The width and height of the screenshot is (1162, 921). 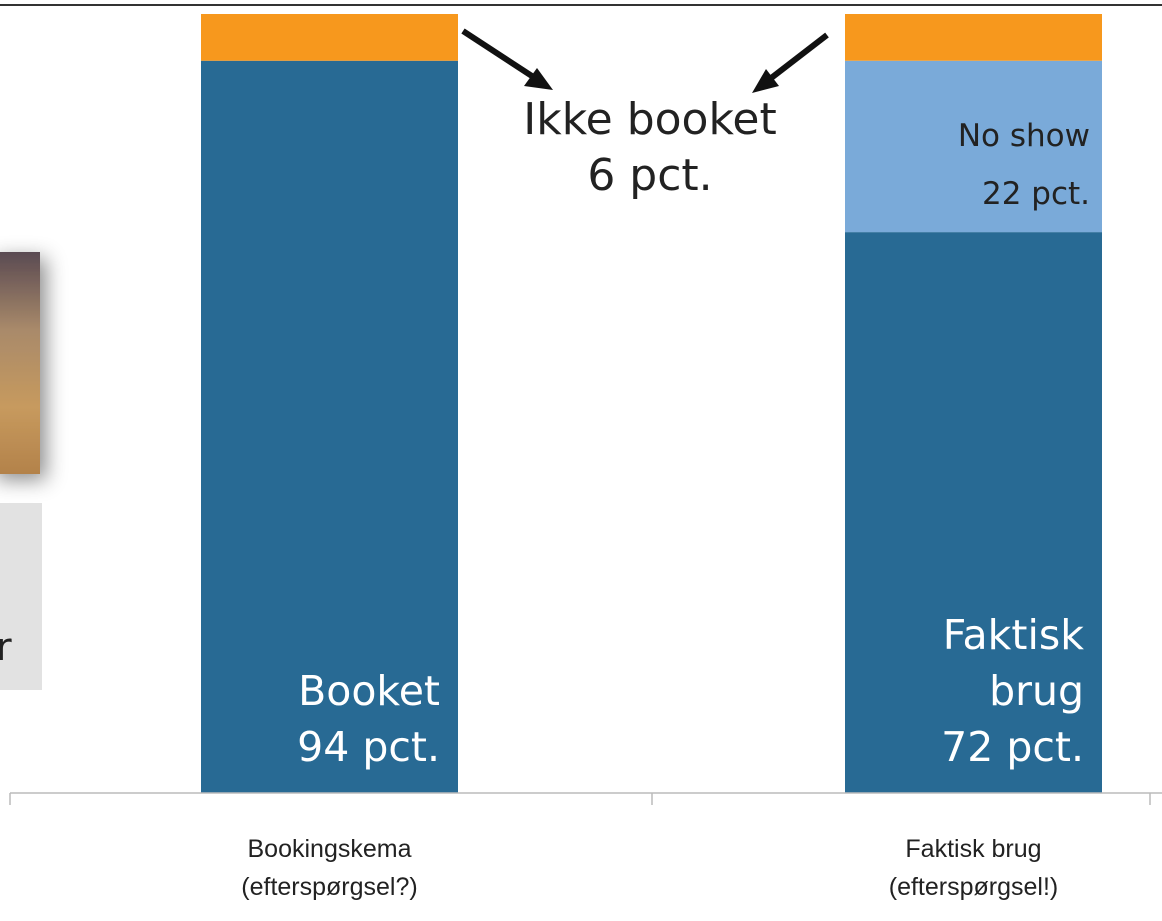 I want to click on x-tick-label: Bookingskema (efterspørgsel?), so click(x=329, y=868).